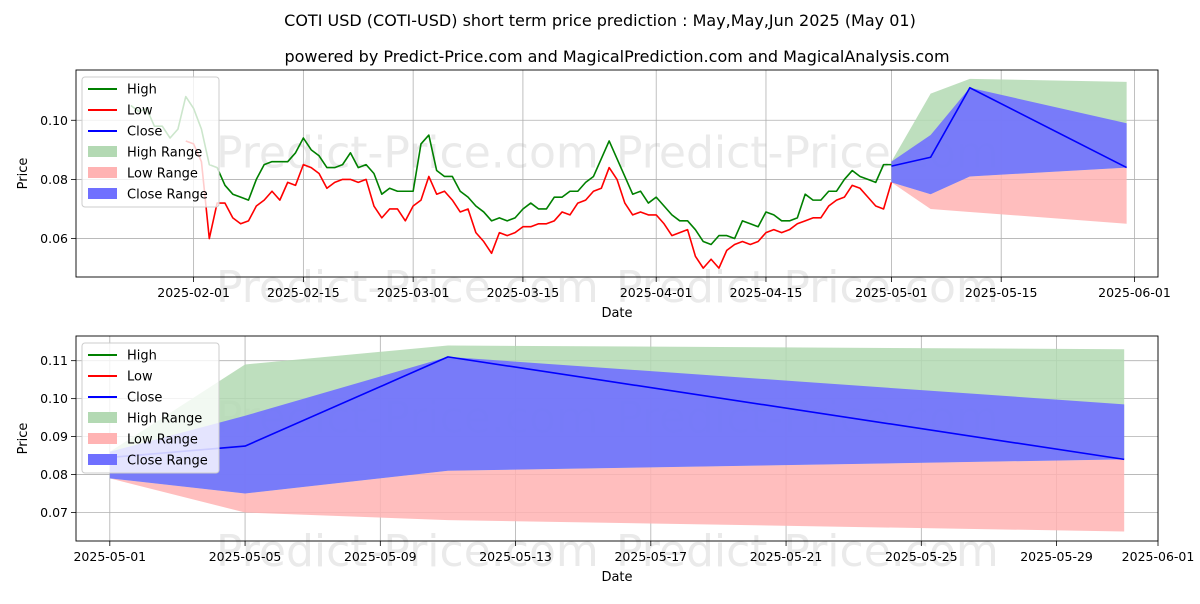 The height and width of the screenshot is (604, 1200). What do you see at coordinates (786, 556) in the screenshot?
I see `x-tick-label: 2025-05-21` at bounding box center [786, 556].